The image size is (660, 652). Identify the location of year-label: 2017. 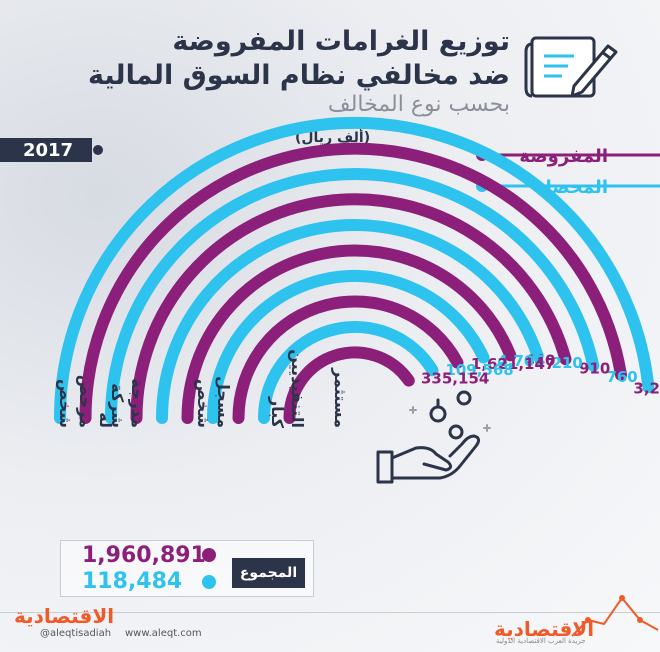
(48, 150).